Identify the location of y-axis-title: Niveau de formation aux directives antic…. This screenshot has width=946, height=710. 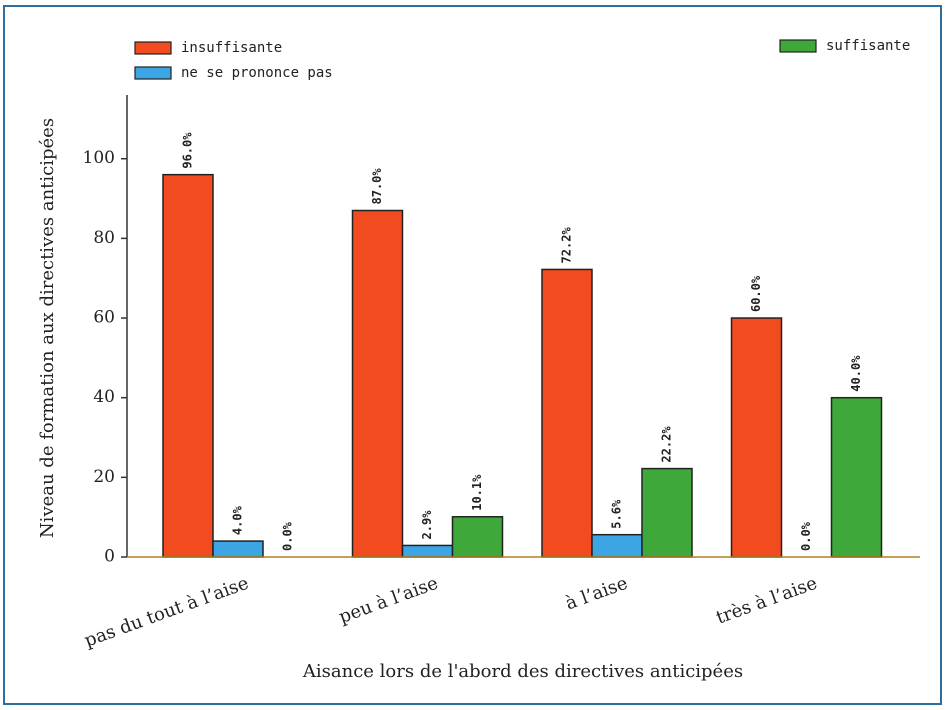
(47, 328).